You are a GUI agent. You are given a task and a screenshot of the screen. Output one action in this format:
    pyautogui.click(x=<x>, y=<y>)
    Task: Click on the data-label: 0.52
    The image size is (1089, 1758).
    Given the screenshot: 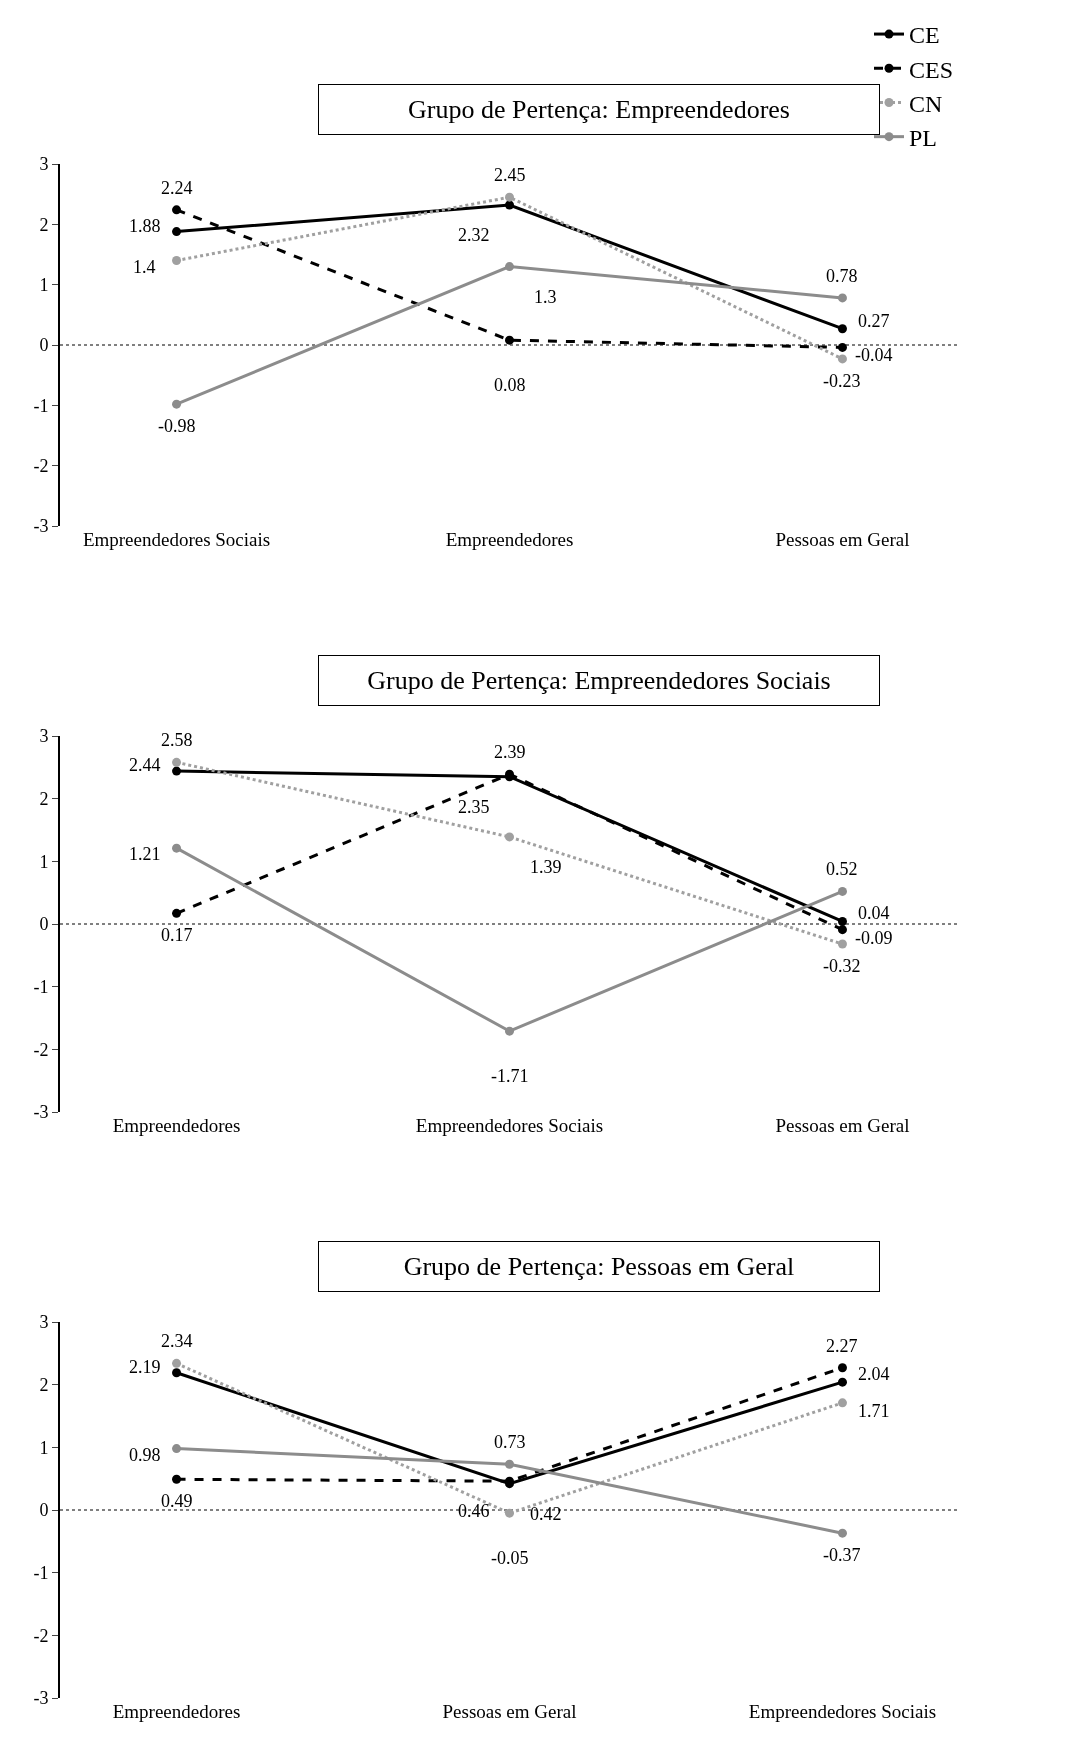 What is the action you would take?
    pyautogui.click(x=842, y=869)
    